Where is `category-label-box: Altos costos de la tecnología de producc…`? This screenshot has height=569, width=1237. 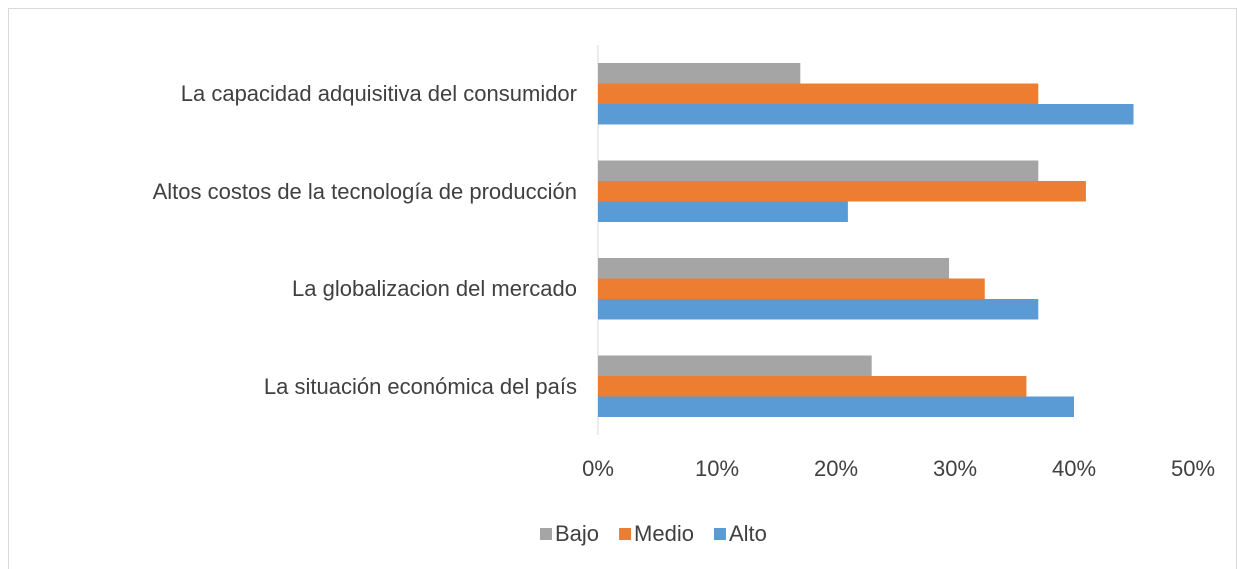
category-label-box: Altos costos de la tecnología de producc… is located at coordinates (288, 192).